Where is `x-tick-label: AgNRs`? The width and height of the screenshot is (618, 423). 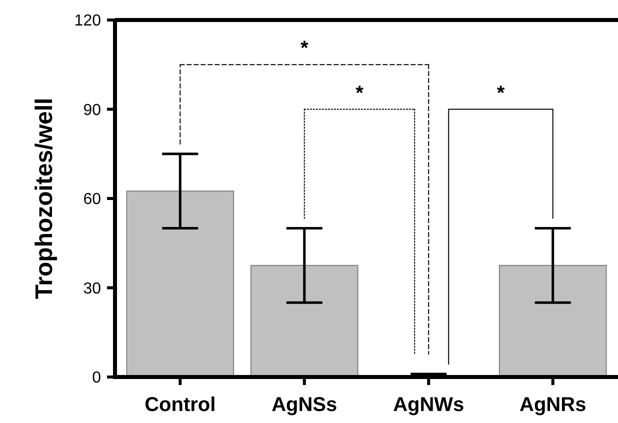
x-tick-label: AgNRs is located at coordinates (553, 405).